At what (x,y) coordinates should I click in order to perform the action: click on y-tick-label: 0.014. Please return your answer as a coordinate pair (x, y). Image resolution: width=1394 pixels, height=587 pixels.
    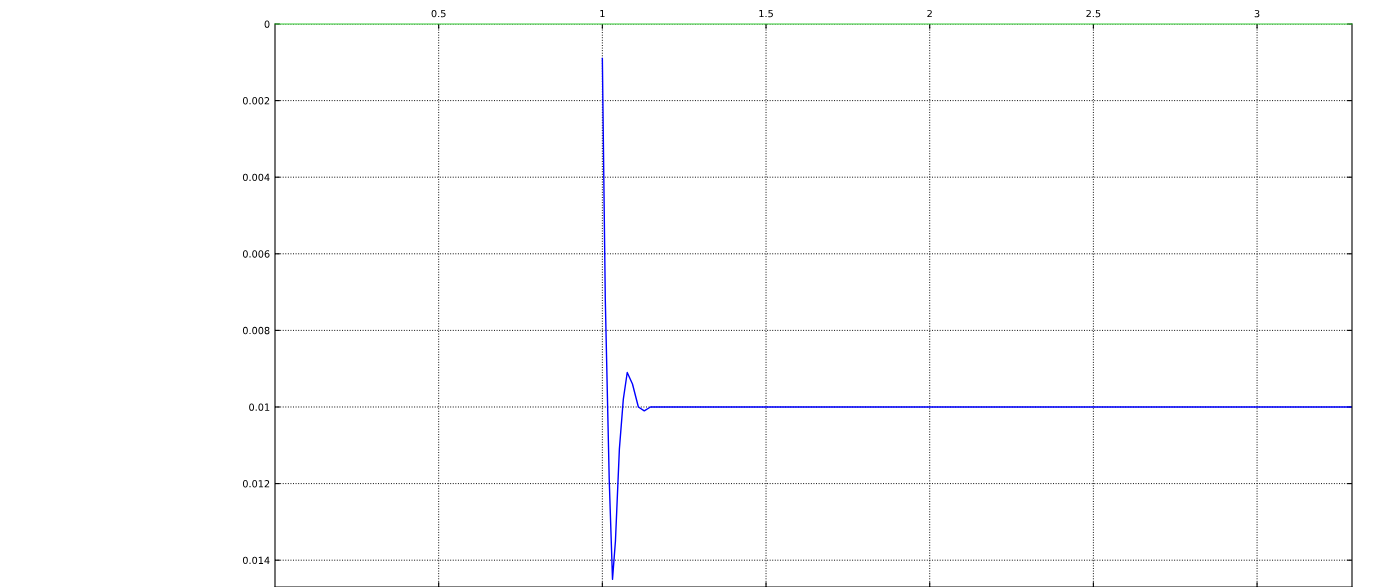
    Looking at the image, I should click on (256, 560).